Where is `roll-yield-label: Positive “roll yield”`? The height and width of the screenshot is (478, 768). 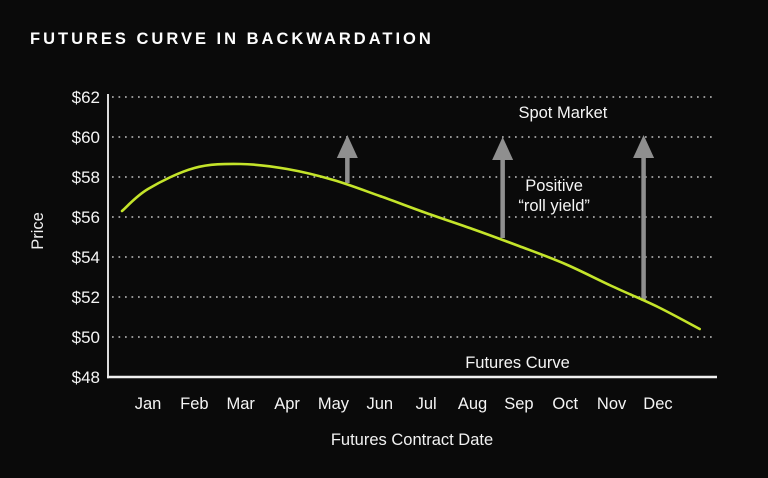 roll-yield-label: Positive “roll yield” is located at coordinates (554, 196).